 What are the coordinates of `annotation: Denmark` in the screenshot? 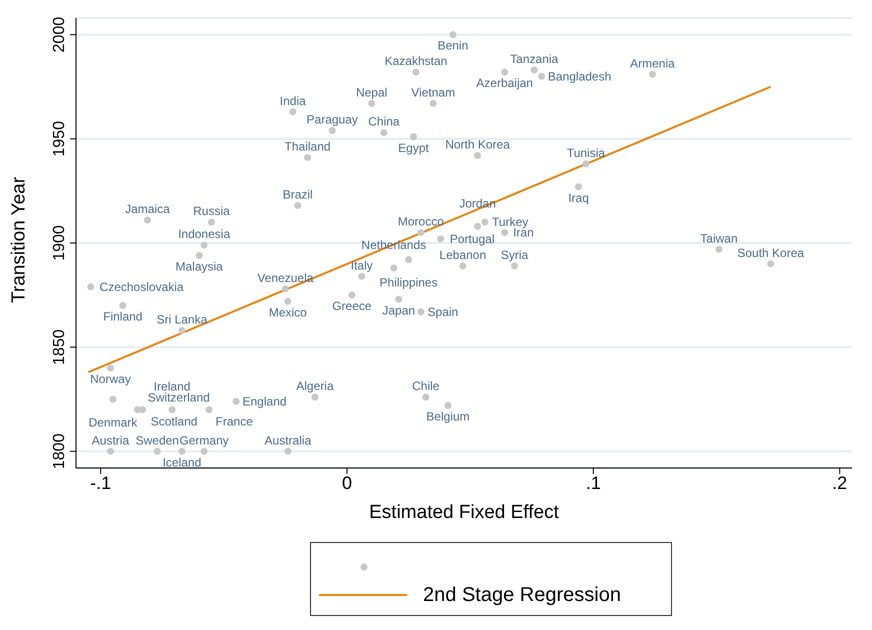 It's located at (113, 422).